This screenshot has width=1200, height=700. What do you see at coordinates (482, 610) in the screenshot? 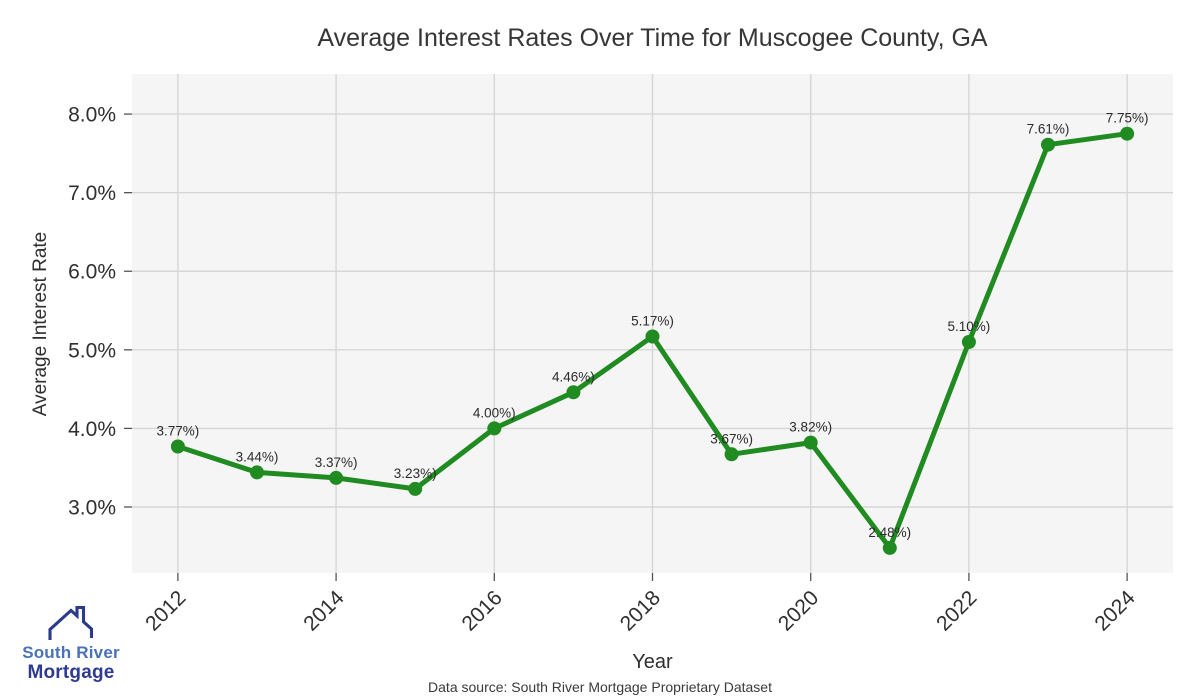
I see `x-tick-label: 2016` at bounding box center [482, 610].